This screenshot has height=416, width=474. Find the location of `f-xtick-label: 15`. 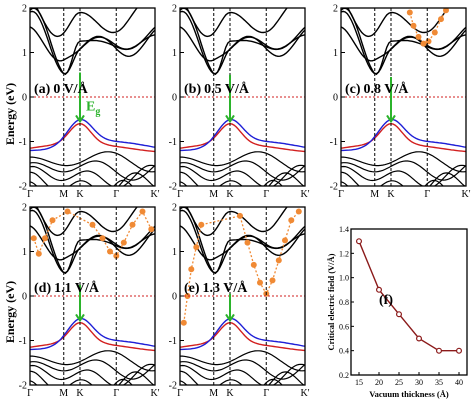

f-xtick-label: 15 is located at coordinates (359, 382).